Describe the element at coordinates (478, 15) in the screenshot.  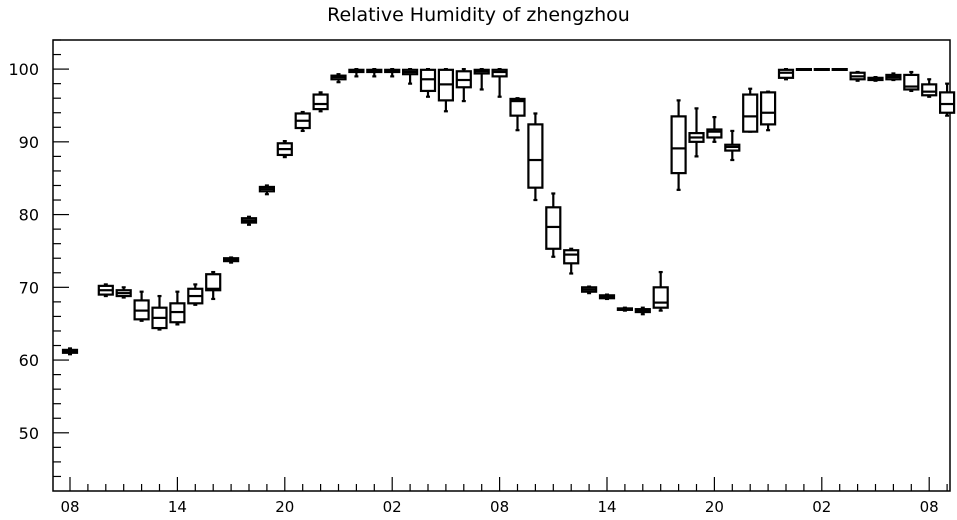
I see `chart-title: Relative Humidity of zhengzhou` at that location.